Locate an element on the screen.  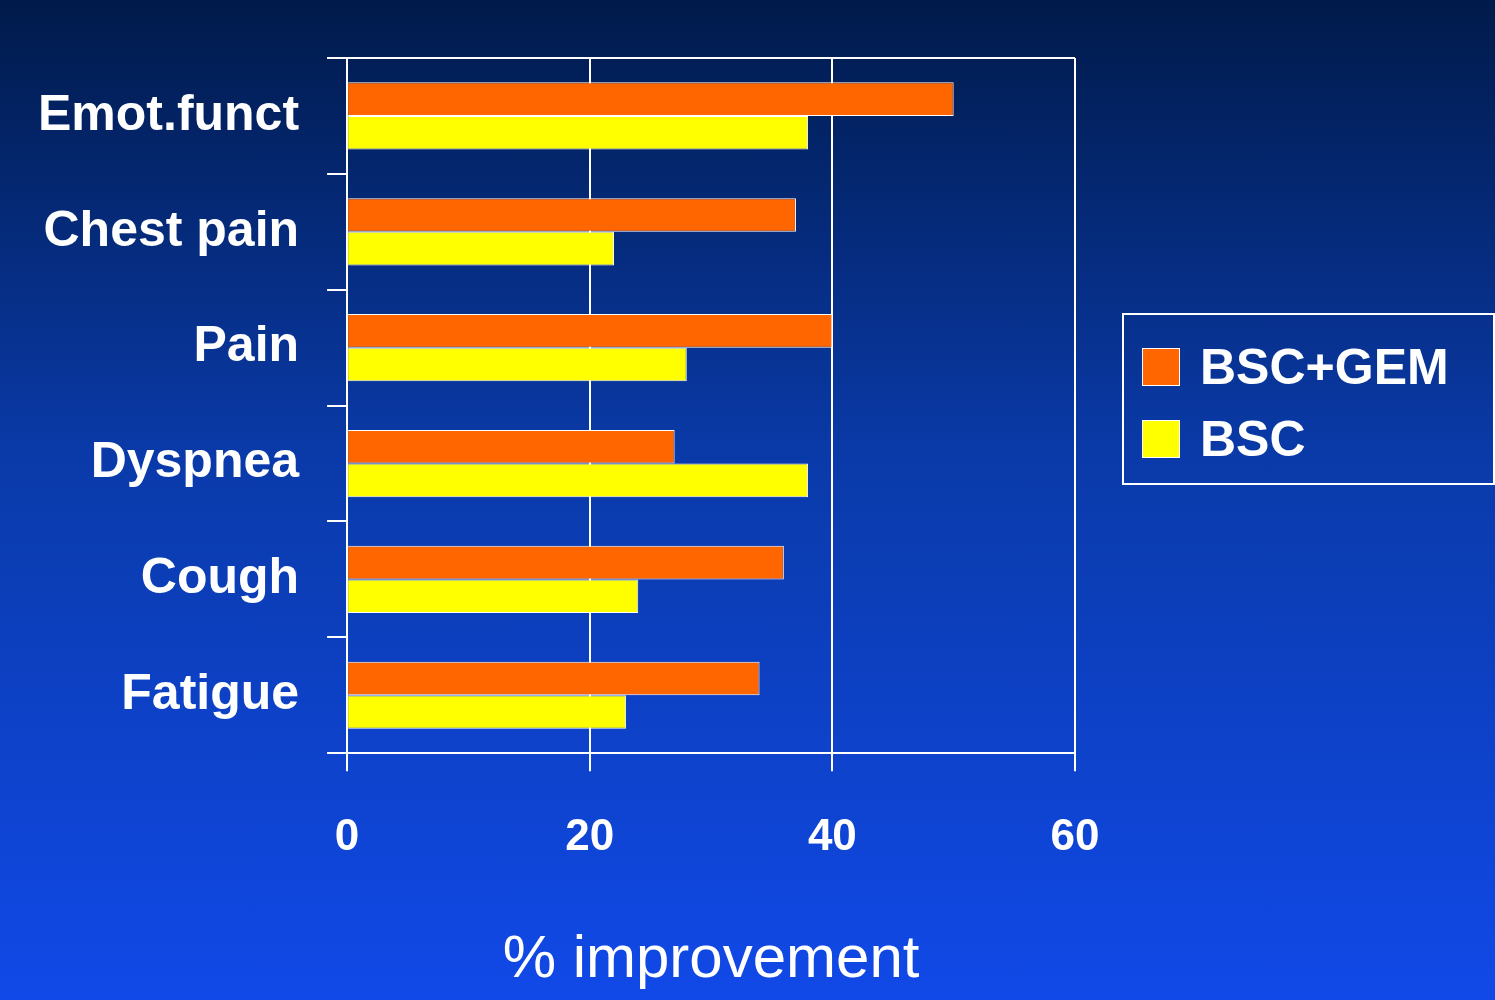
y-tick-label: Fatigue is located at coordinates (210, 692).